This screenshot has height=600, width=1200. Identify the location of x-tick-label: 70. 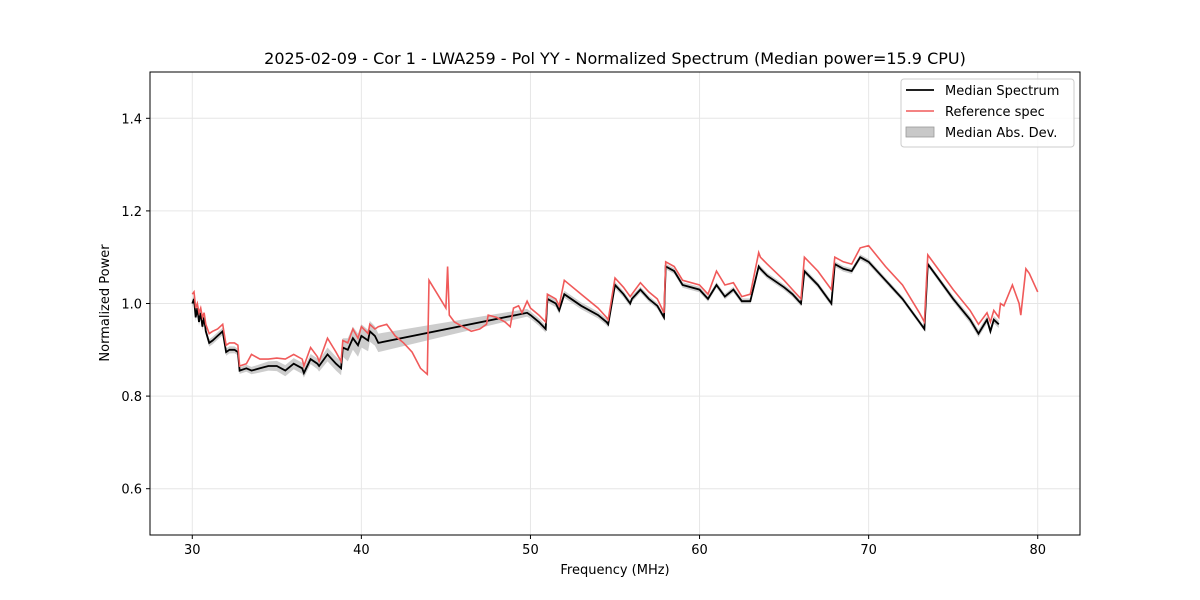
(868, 550).